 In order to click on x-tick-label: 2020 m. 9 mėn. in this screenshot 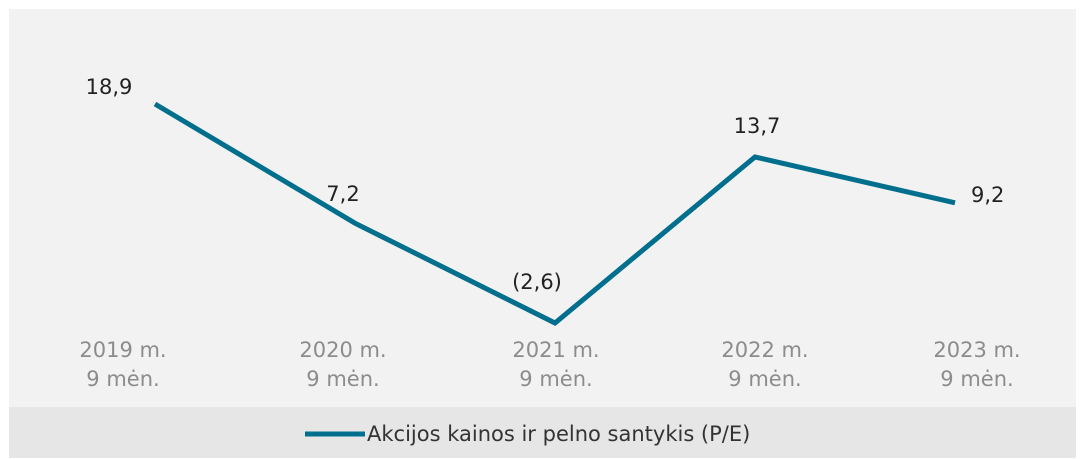, I will do `click(343, 364)`.